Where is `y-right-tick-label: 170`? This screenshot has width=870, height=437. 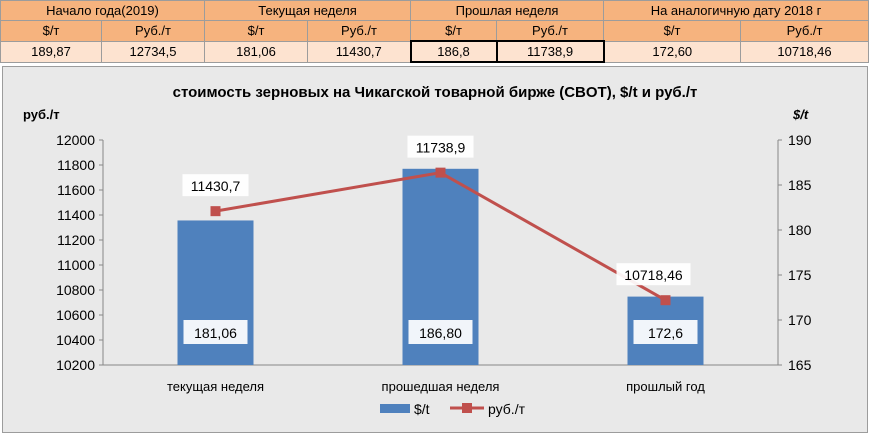 y-right-tick-label: 170 is located at coordinates (800, 320).